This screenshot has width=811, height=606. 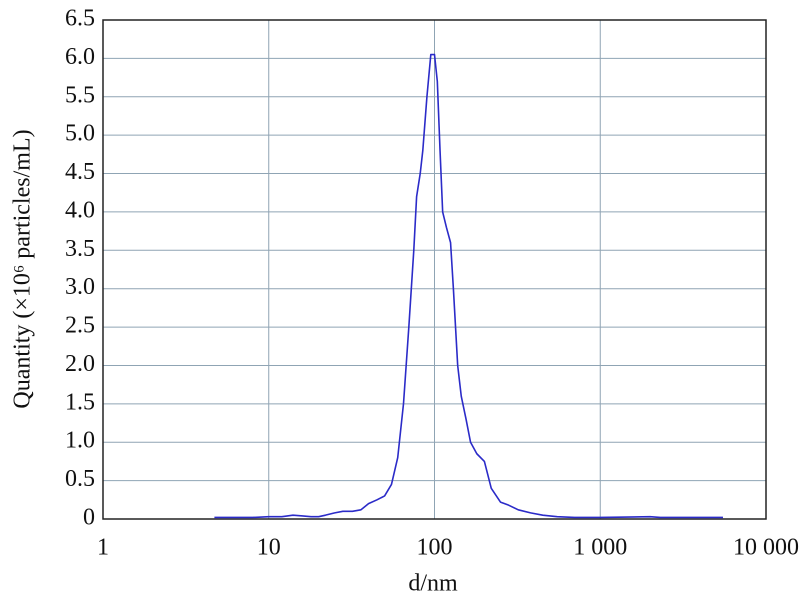 What do you see at coordinates (80, 364) in the screenshot?
I see `y-tick-label: 2.0` at bounding box center [80, 364].